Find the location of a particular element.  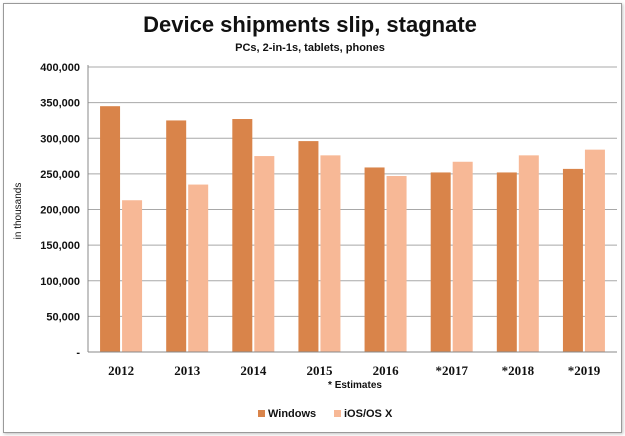

legend: Windows iOS/OS X is located at coordinates (325, 414).